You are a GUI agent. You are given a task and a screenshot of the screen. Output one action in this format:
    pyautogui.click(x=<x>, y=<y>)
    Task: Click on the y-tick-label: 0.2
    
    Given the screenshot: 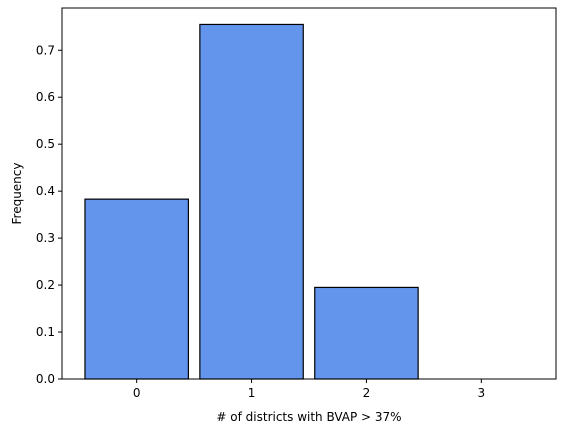 What is the action you would take?
    pyautogui.click(x=45, y=285)
    